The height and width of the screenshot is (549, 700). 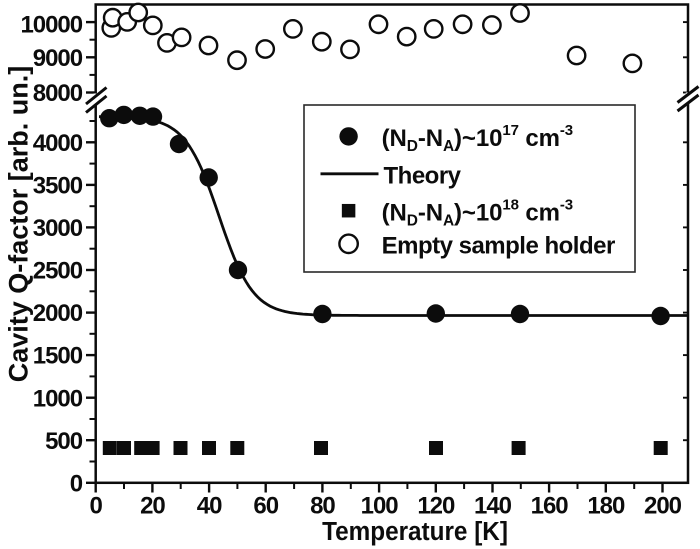 I want to click on svg-text: 1000, so click(x=58, y=398).